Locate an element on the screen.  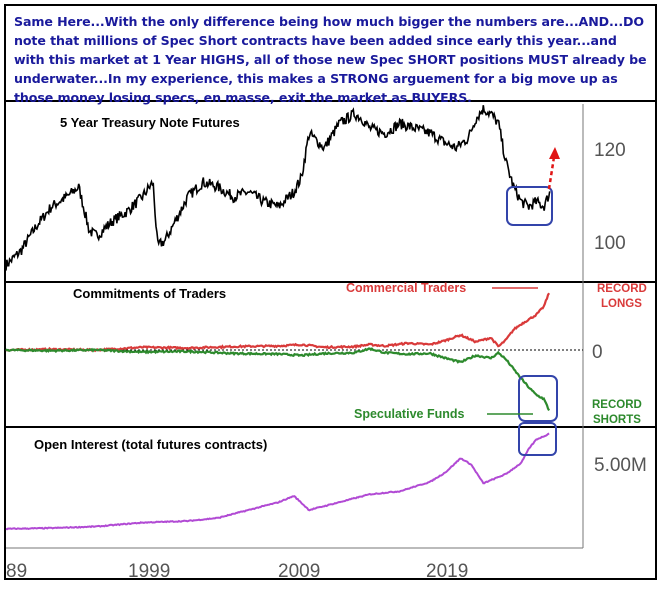
oi-panel-title: Open Interest (total futures contracts) is located at coordinates (150, 444).